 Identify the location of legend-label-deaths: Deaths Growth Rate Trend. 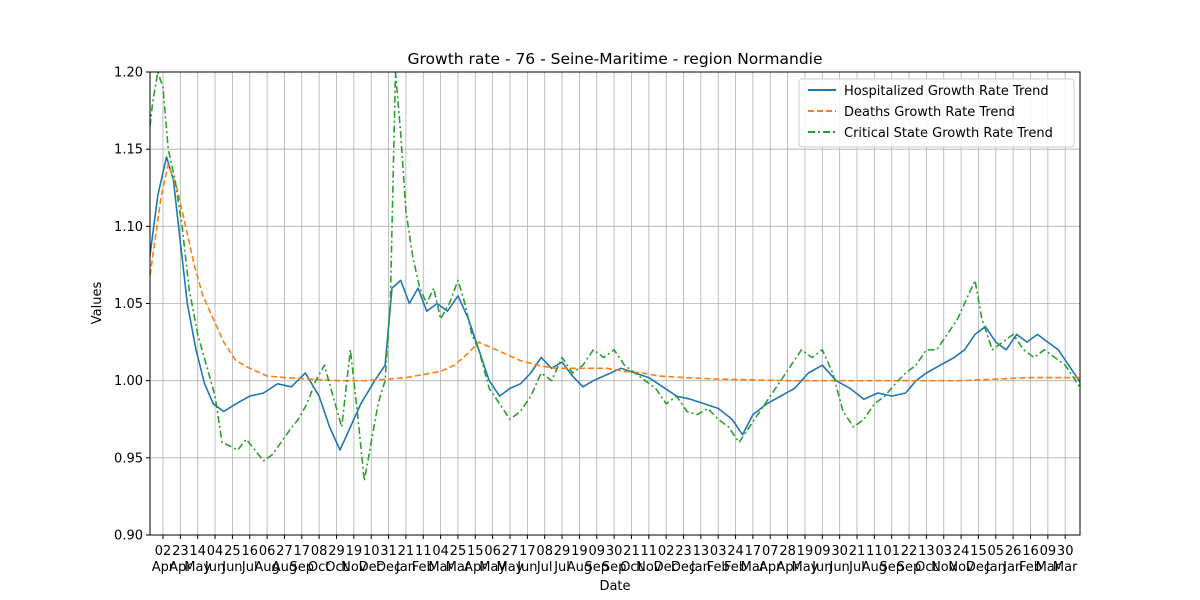
(929, 112).